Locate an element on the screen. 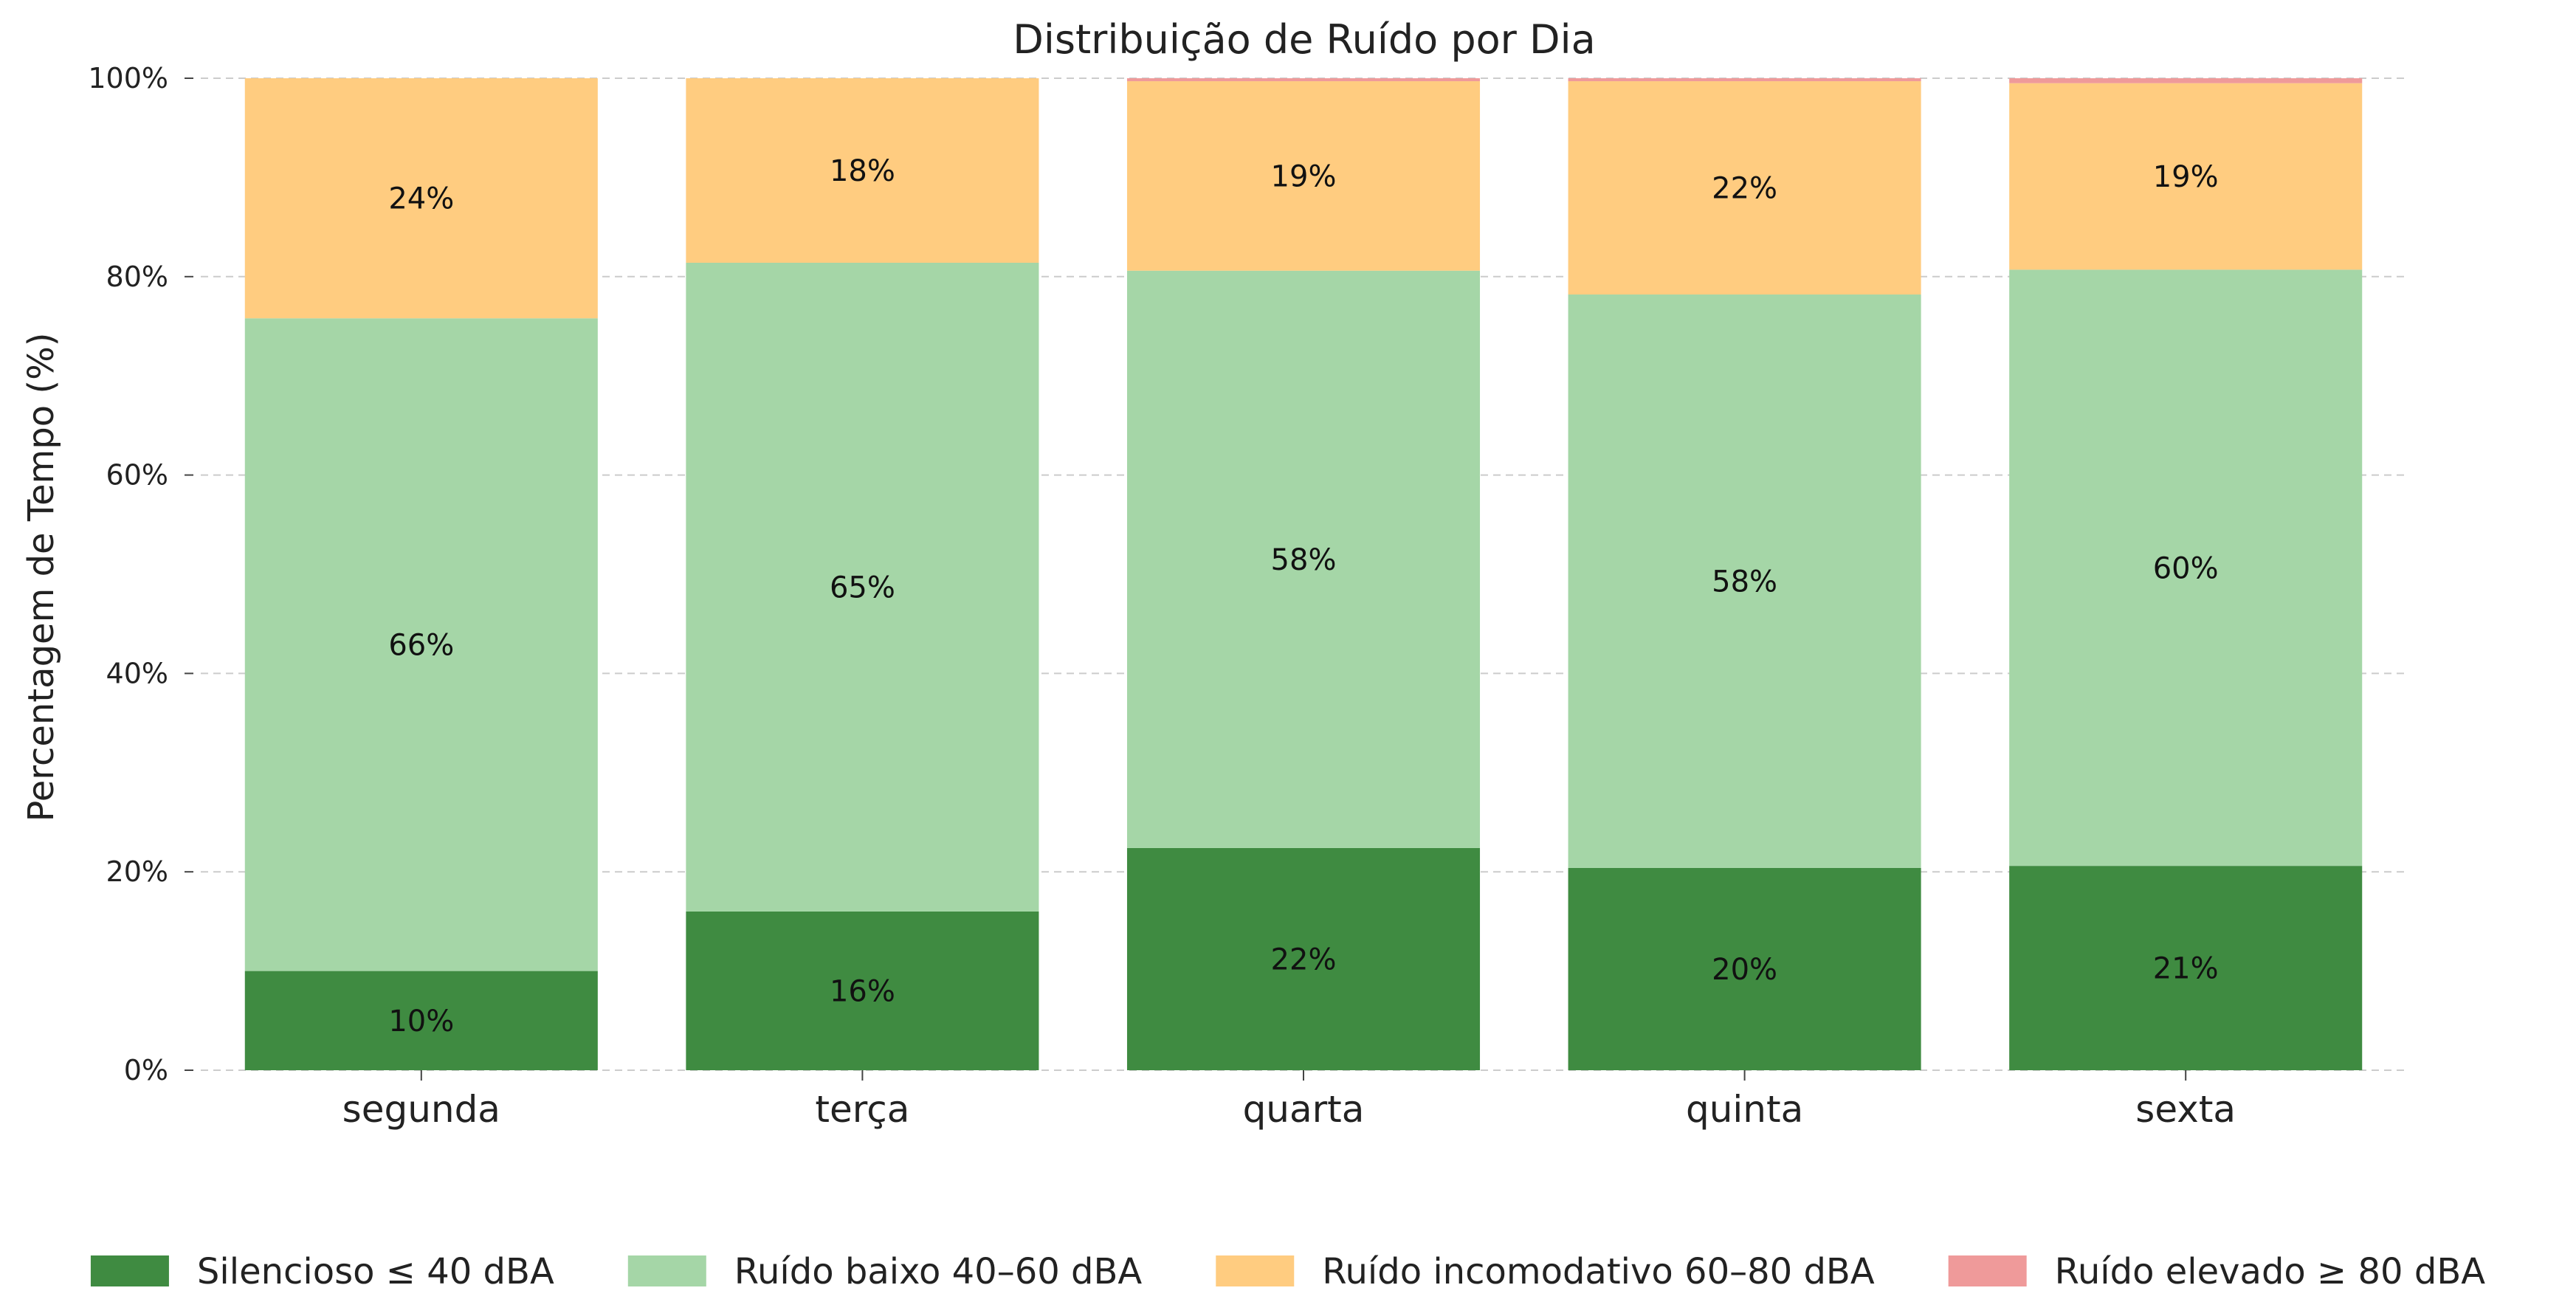  x-tick-label: quinta is located at coordinates (1744, 1109).